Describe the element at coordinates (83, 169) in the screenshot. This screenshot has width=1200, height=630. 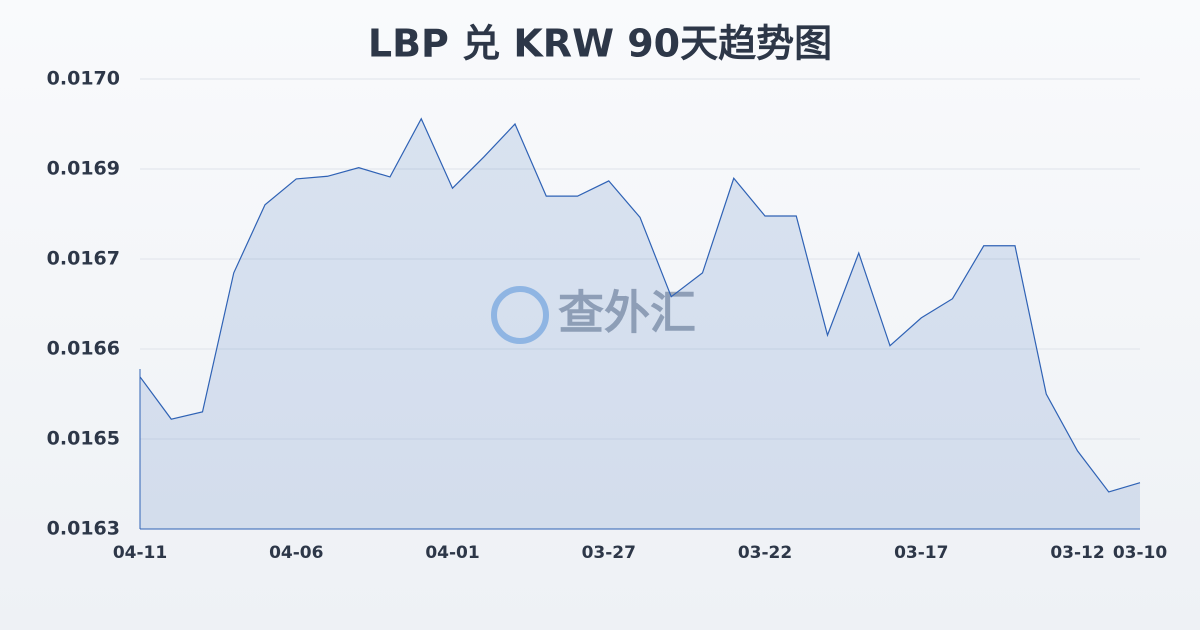
I see `y-tick-label: 0.0169` at that location.